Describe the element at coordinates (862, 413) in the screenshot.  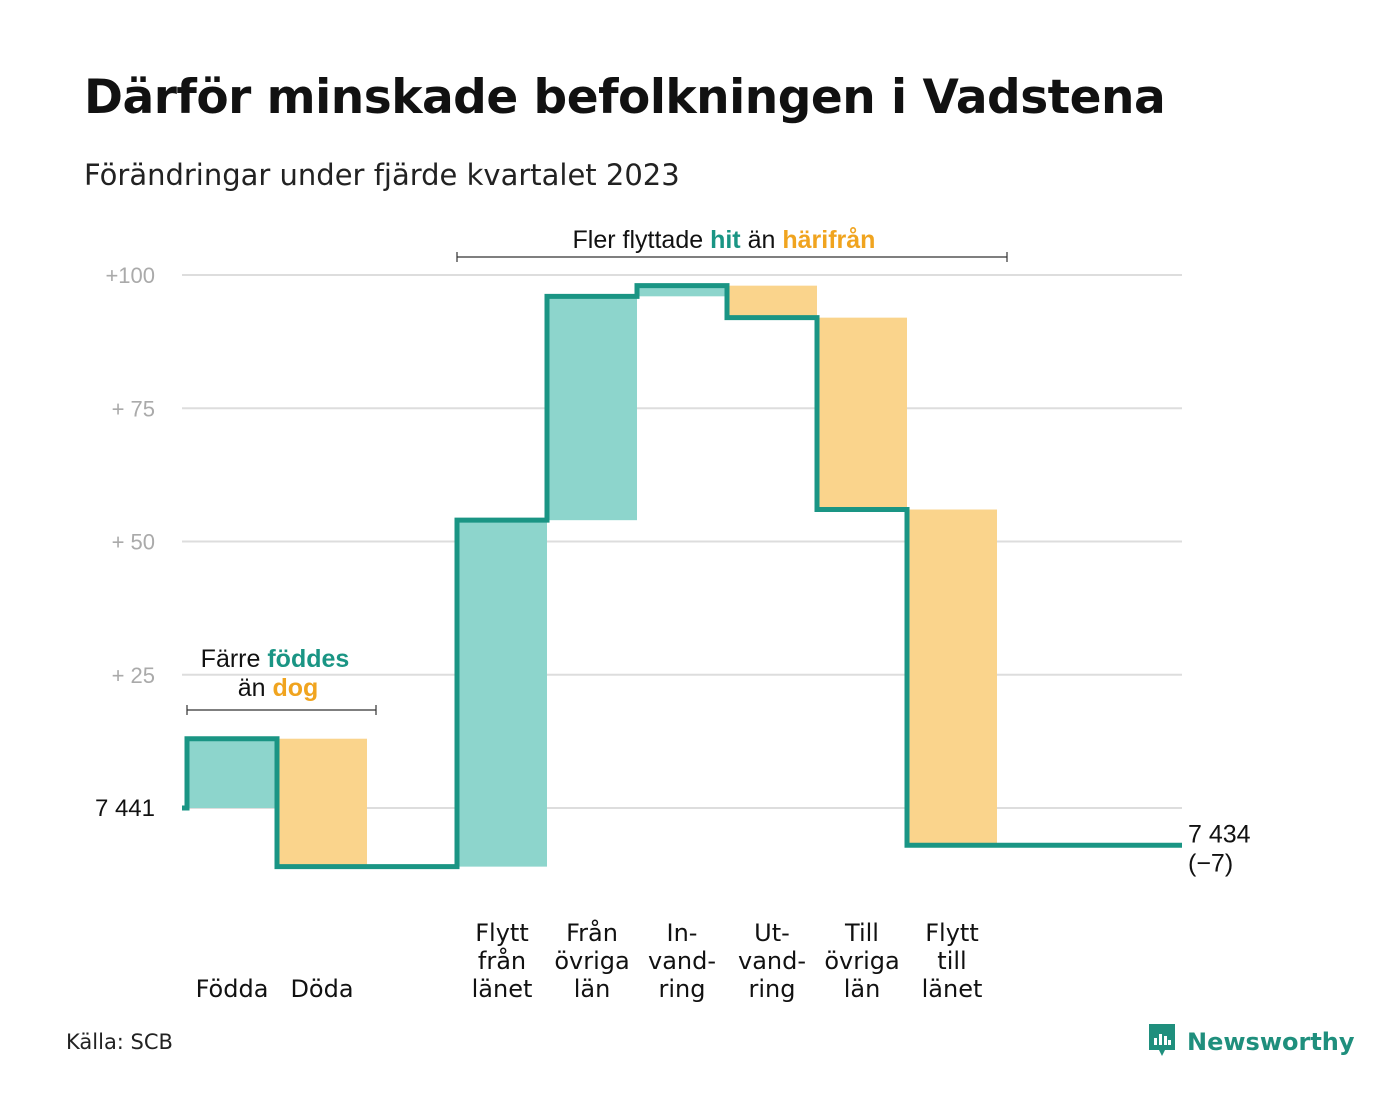
I see `bar-till-övriga-län` at that location.